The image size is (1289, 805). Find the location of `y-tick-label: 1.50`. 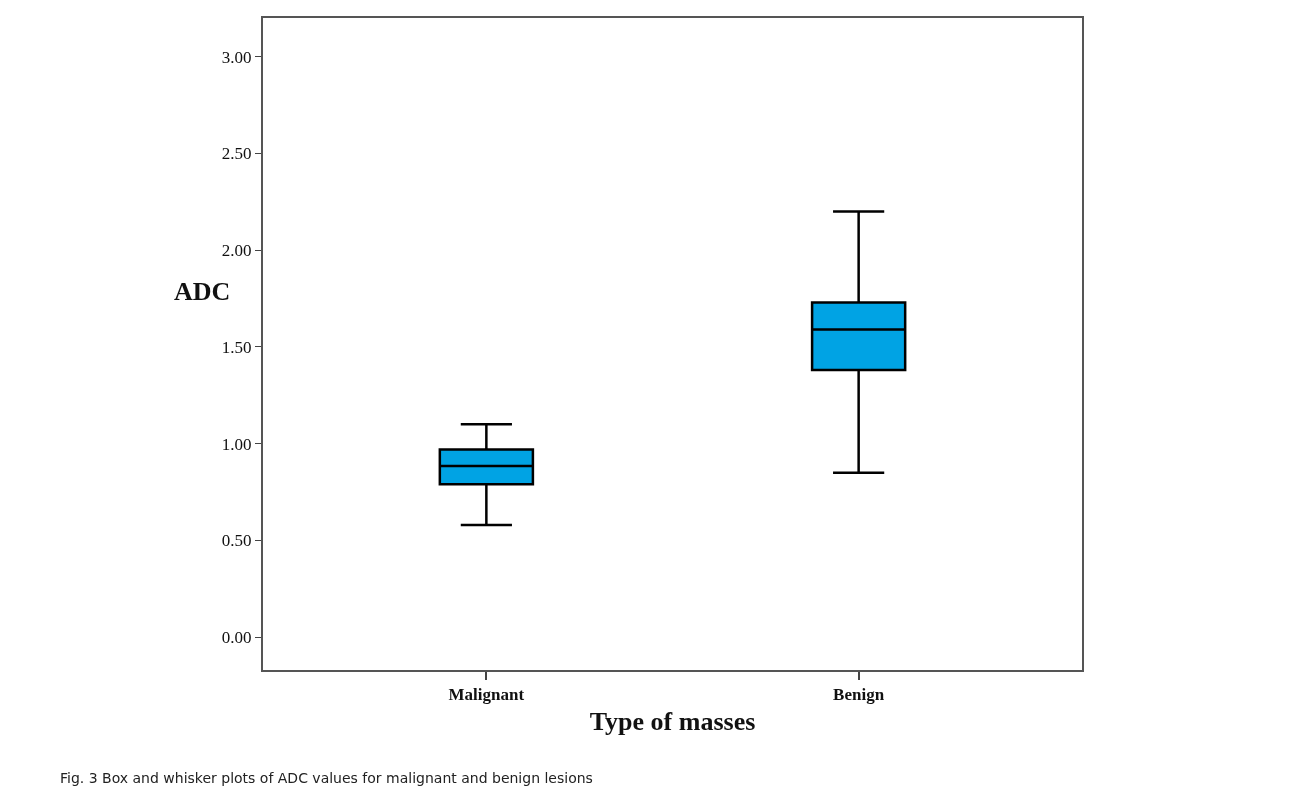

y-tick-label: 1.50 is located at coordinates (236, 347).